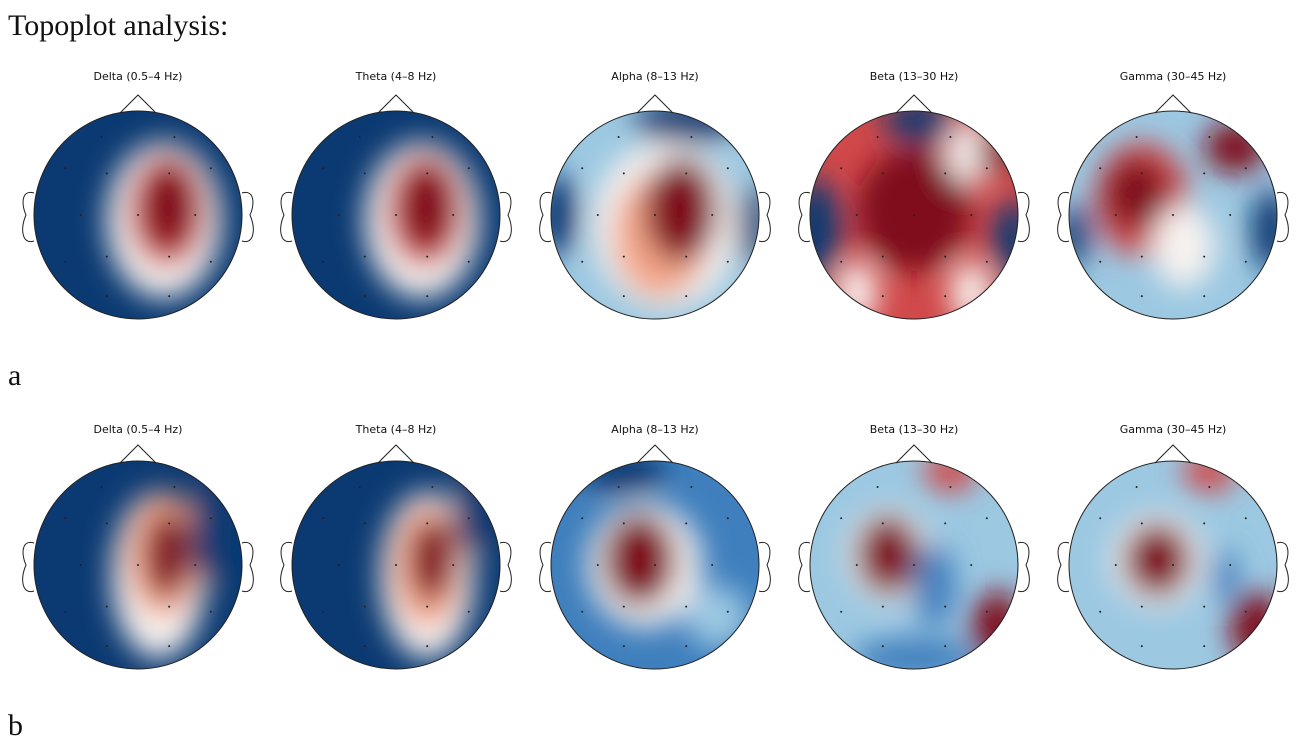 The image size is (1299, 745). What do you see at coordinates (138, 429) in the screenshot?
I see `plot-title: Delta (0.5–4 Hz)` at bounding box center [138, 429].